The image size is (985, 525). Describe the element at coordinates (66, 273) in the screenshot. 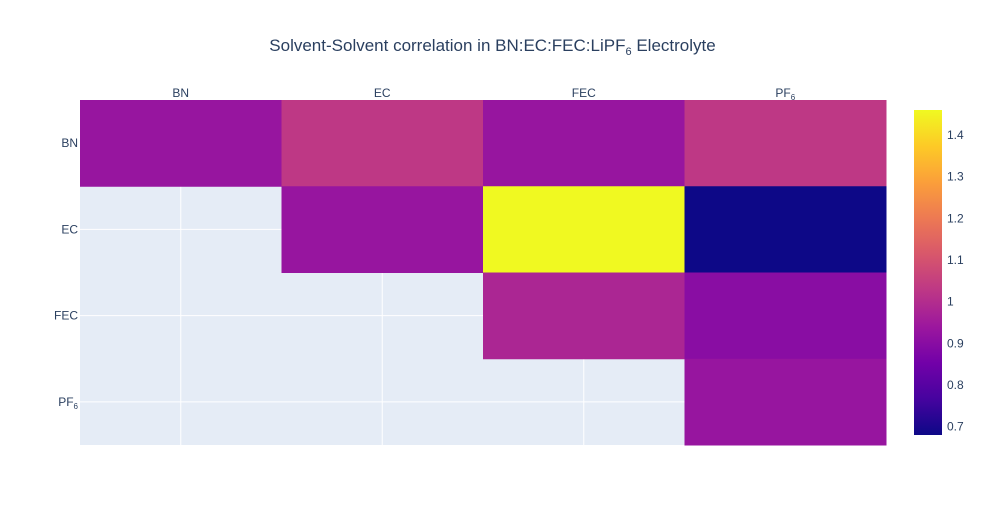

I see `y-tick-labels: BN EC FEC PF6` at that location.